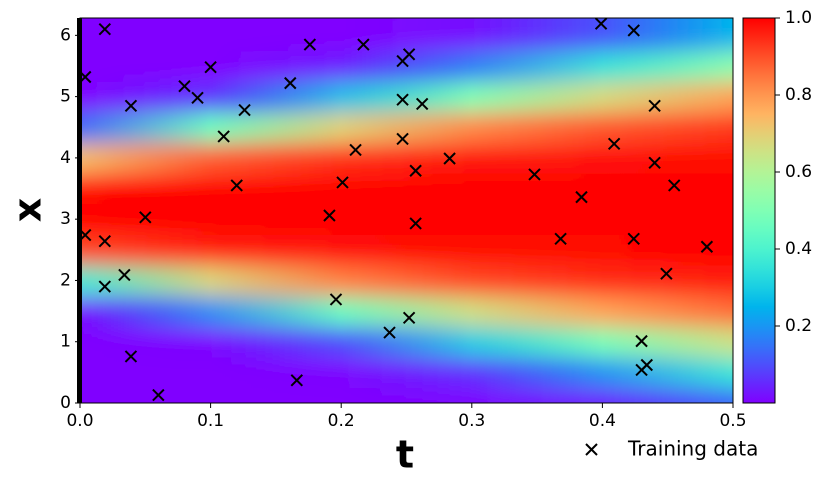 This screenshot has height=488, width=828. What do you see at coordinates (798, 172) in the screenshot?
I see `colorbar-tick-label: 0.6` at bounding box center [798, 172].